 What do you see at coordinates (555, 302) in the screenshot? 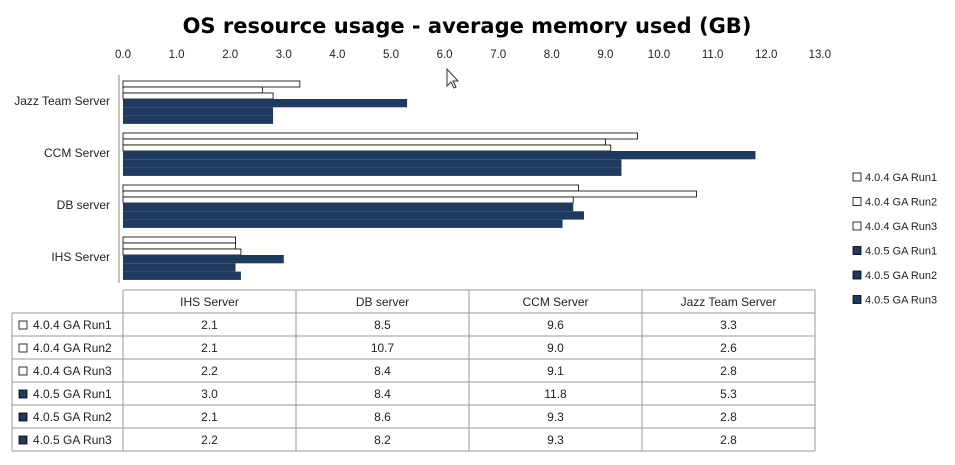
I see `table-header-cell: CCM Server` at bounding box center [555, 302].